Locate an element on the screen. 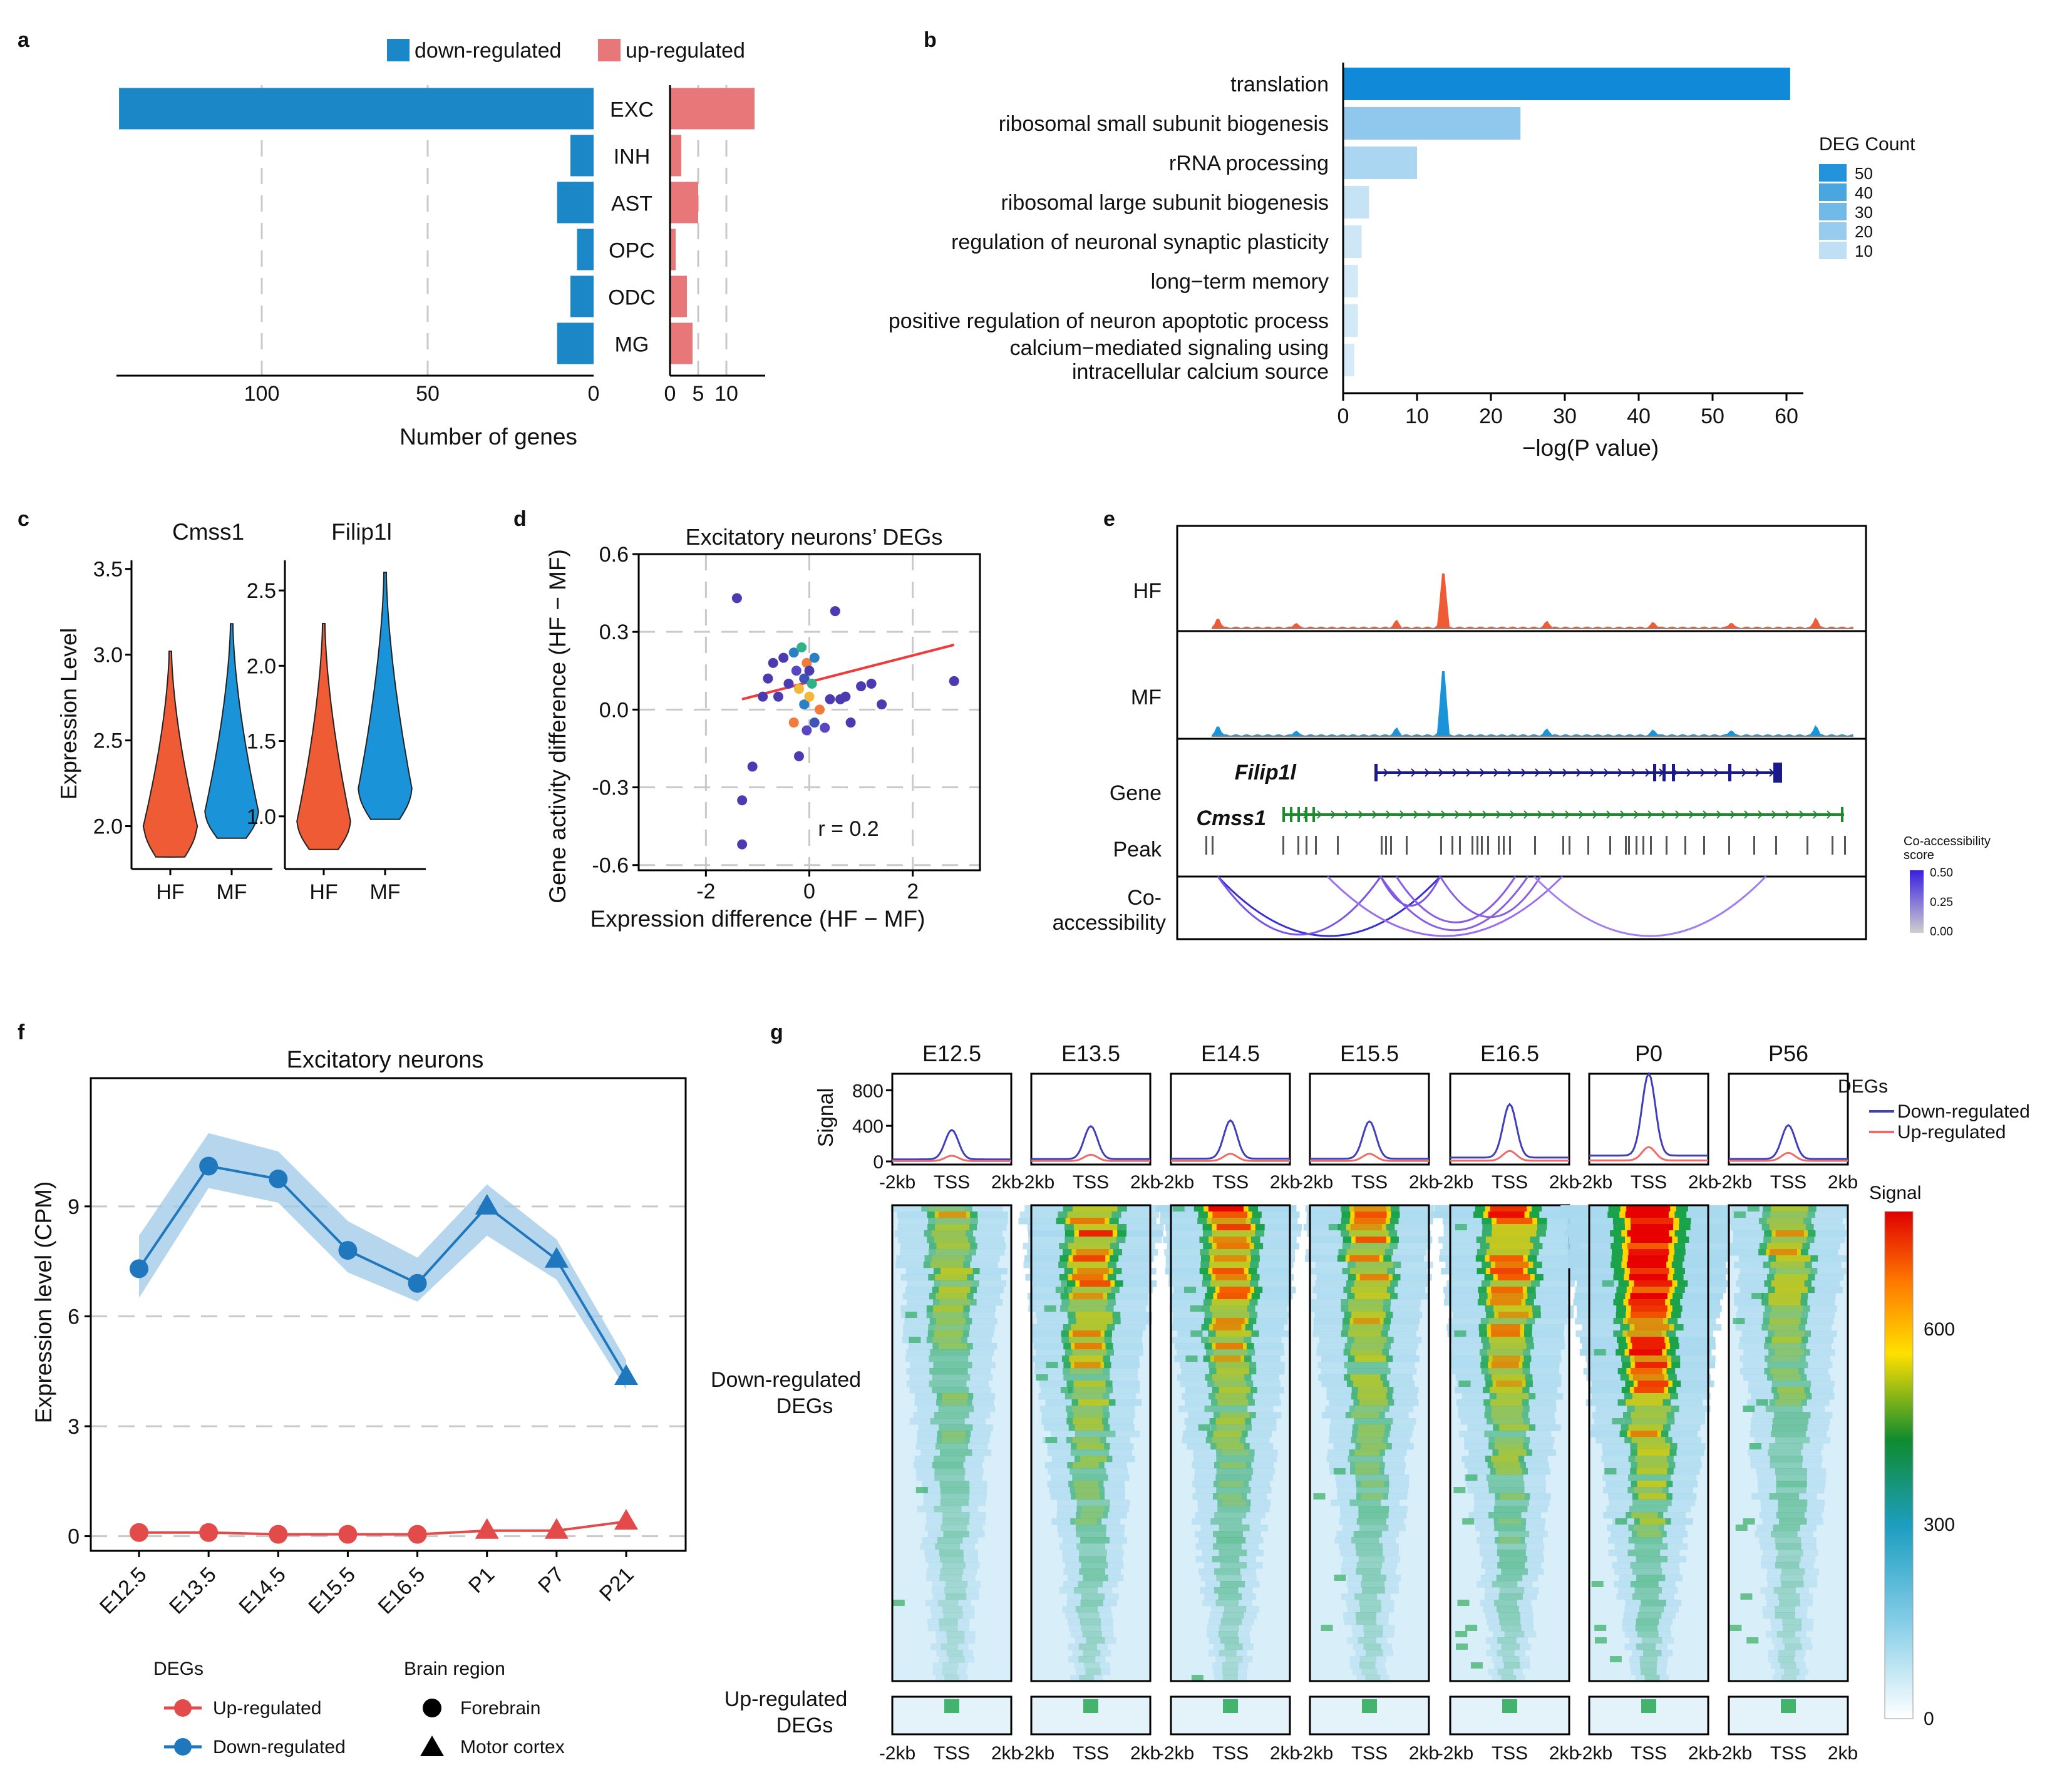 The width and height of the screenshot is (2072, 1785). f-xtick-label: E13.5 is located at coordinates (193, 1591).